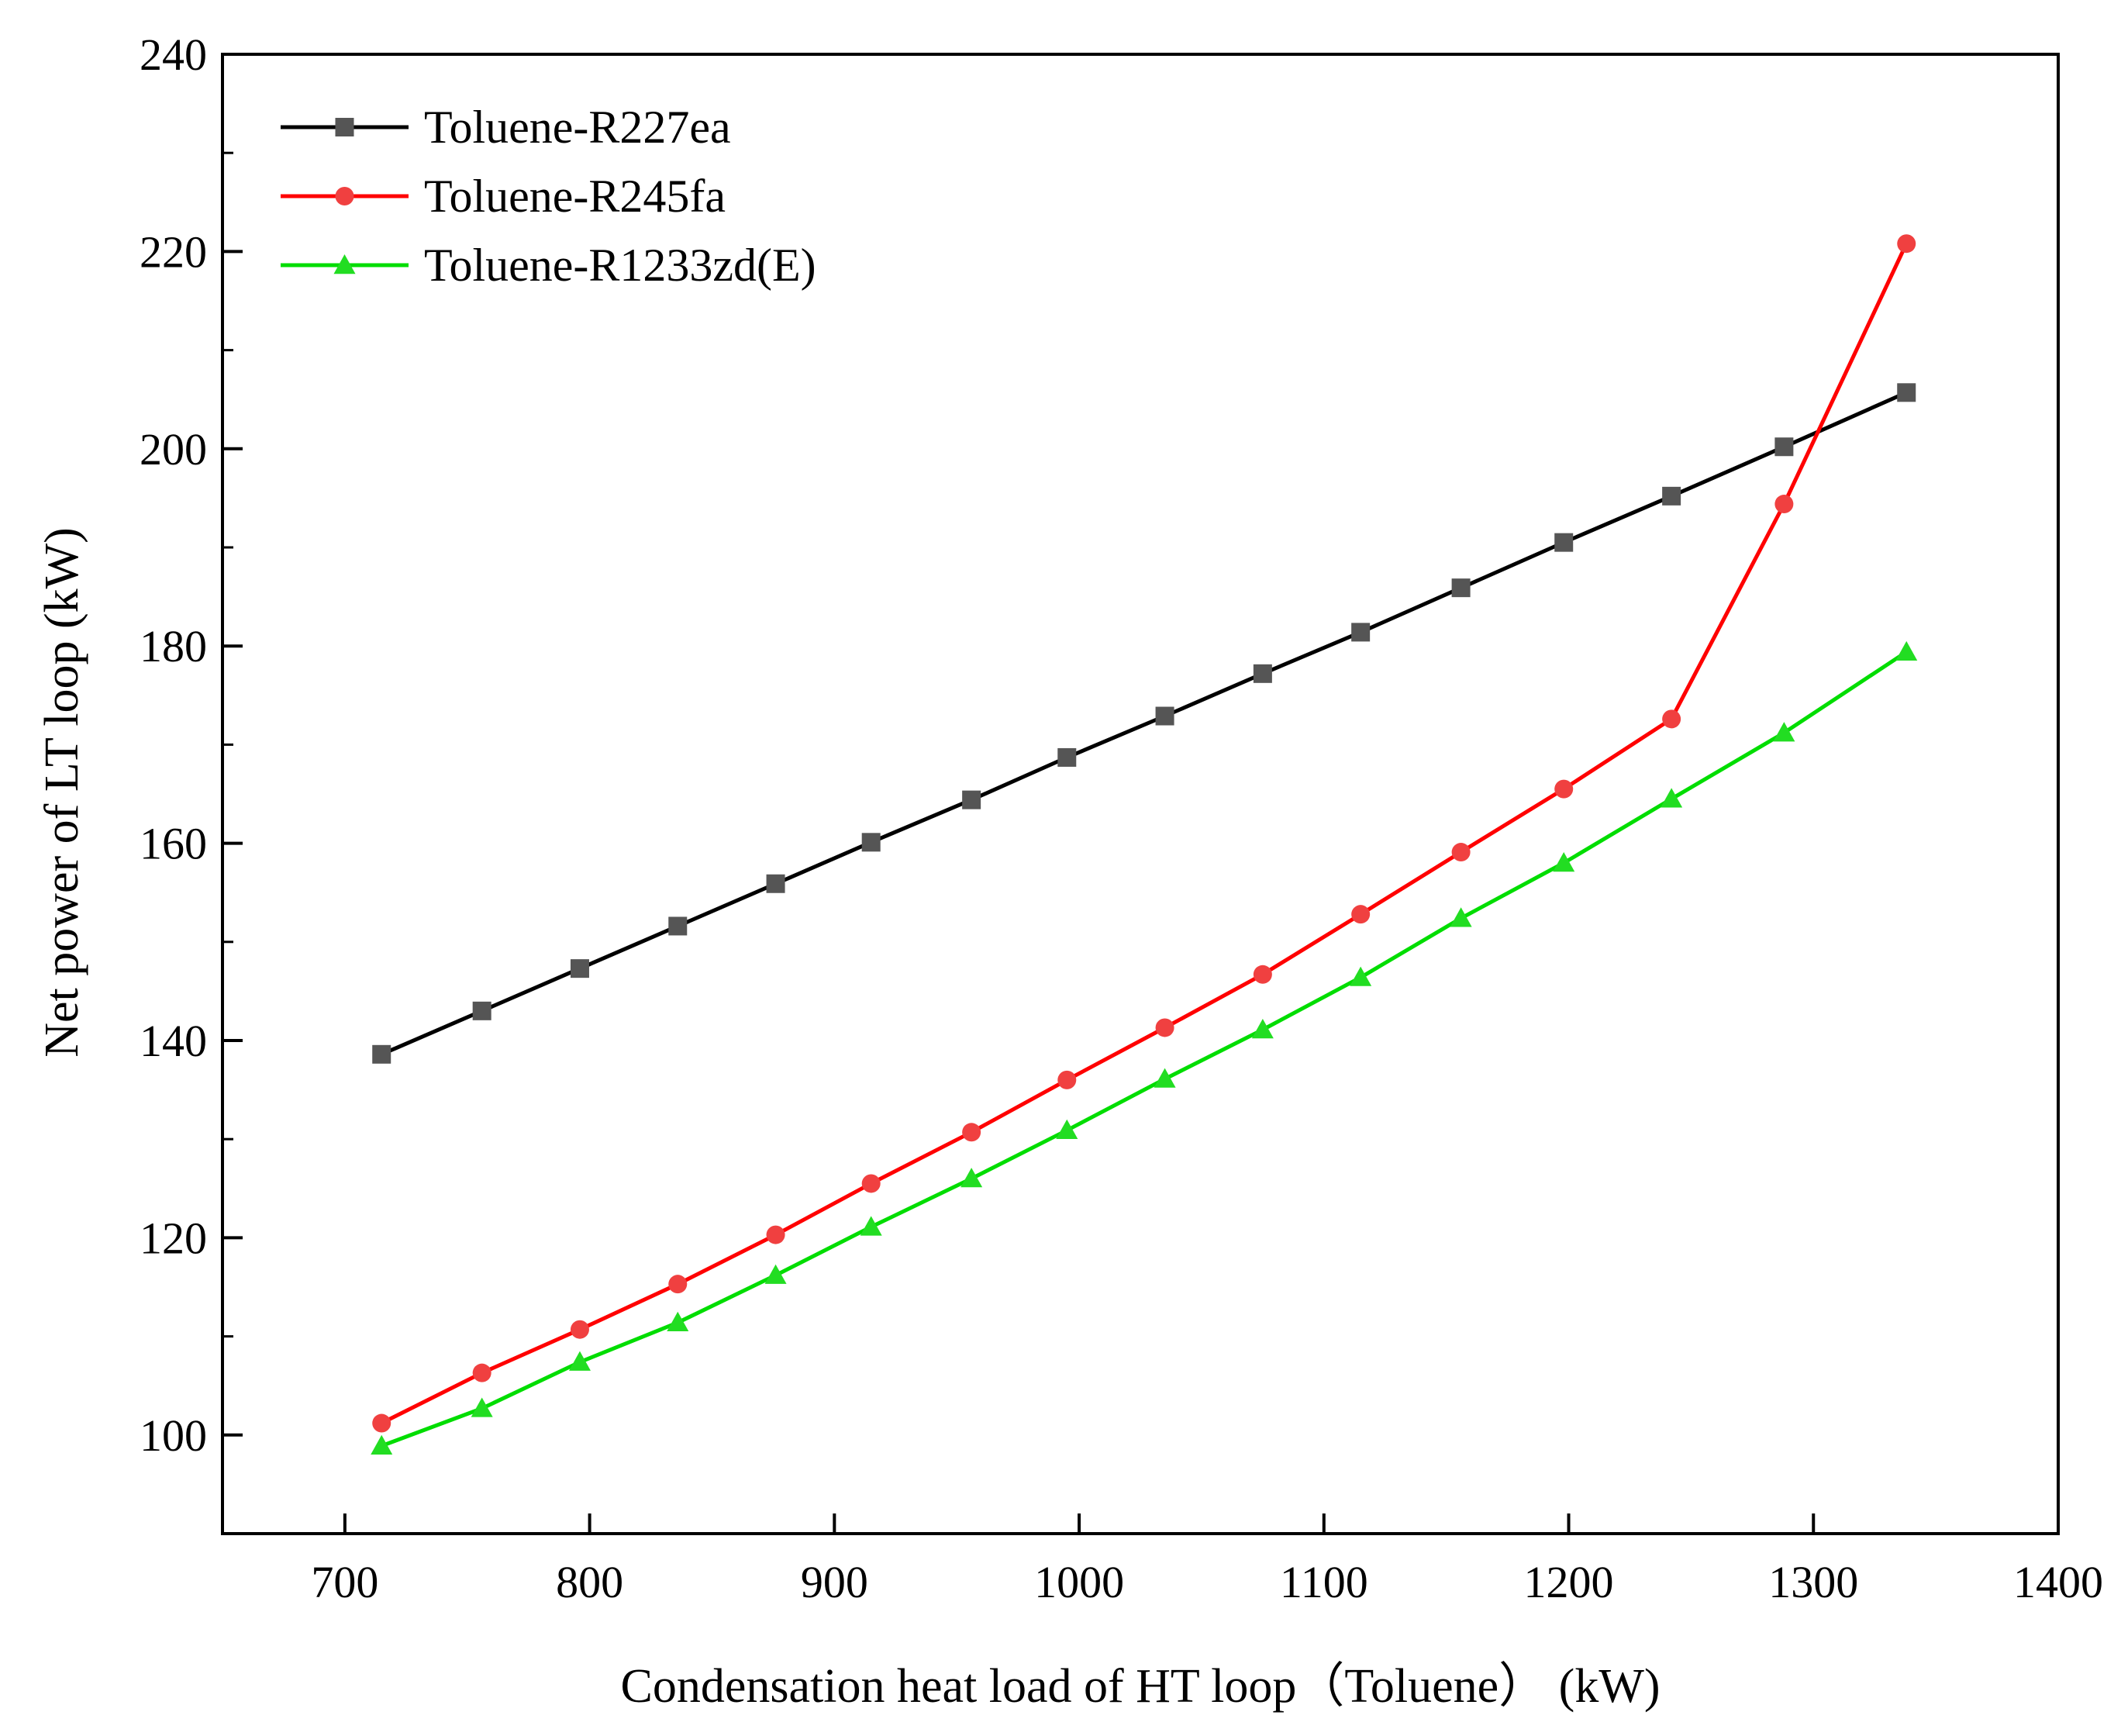  What do you see at coordinates (1079, 1582) in the screenshot?
I see `x-tick-label: 1000` at bounding box center [1079, 1582].